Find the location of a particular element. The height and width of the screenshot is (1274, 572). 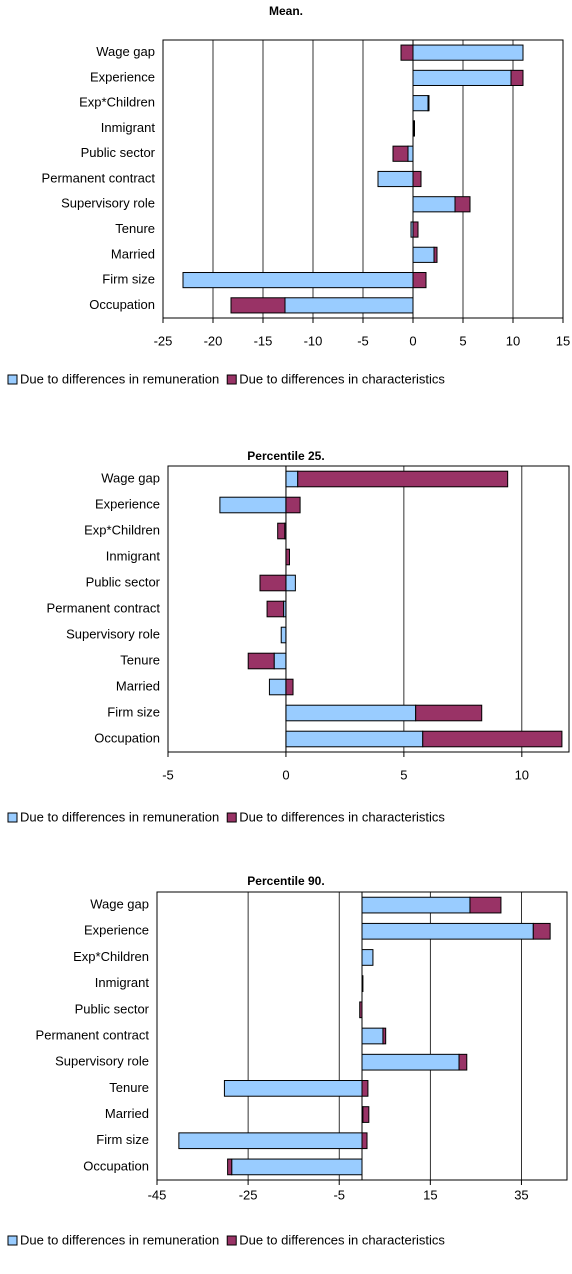

x-tick-label: -10 is located at coordinates (313, 340).